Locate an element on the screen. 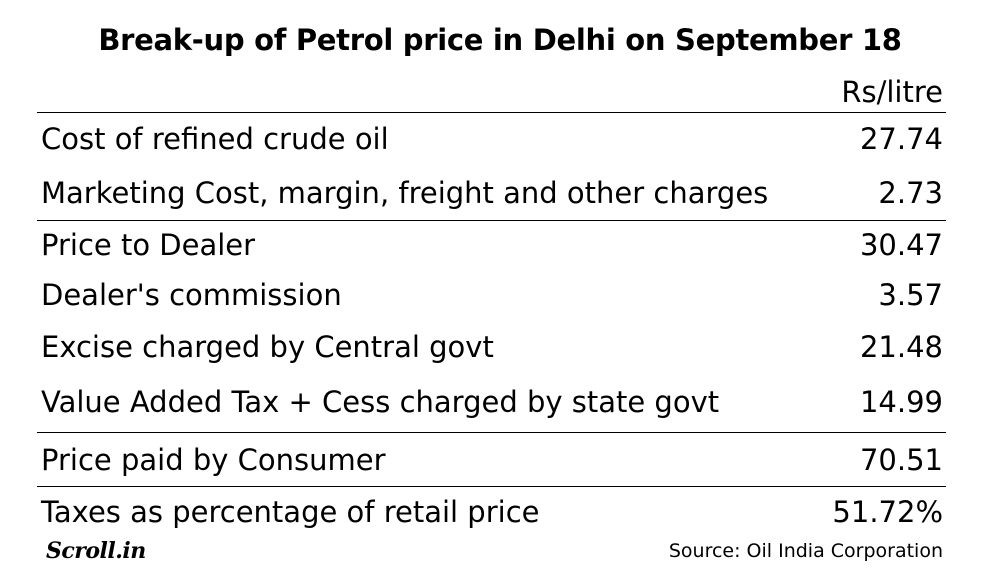 This screenshot has width=1000, height=584. row-value: 30.47 is located at coordinates (901, 245).